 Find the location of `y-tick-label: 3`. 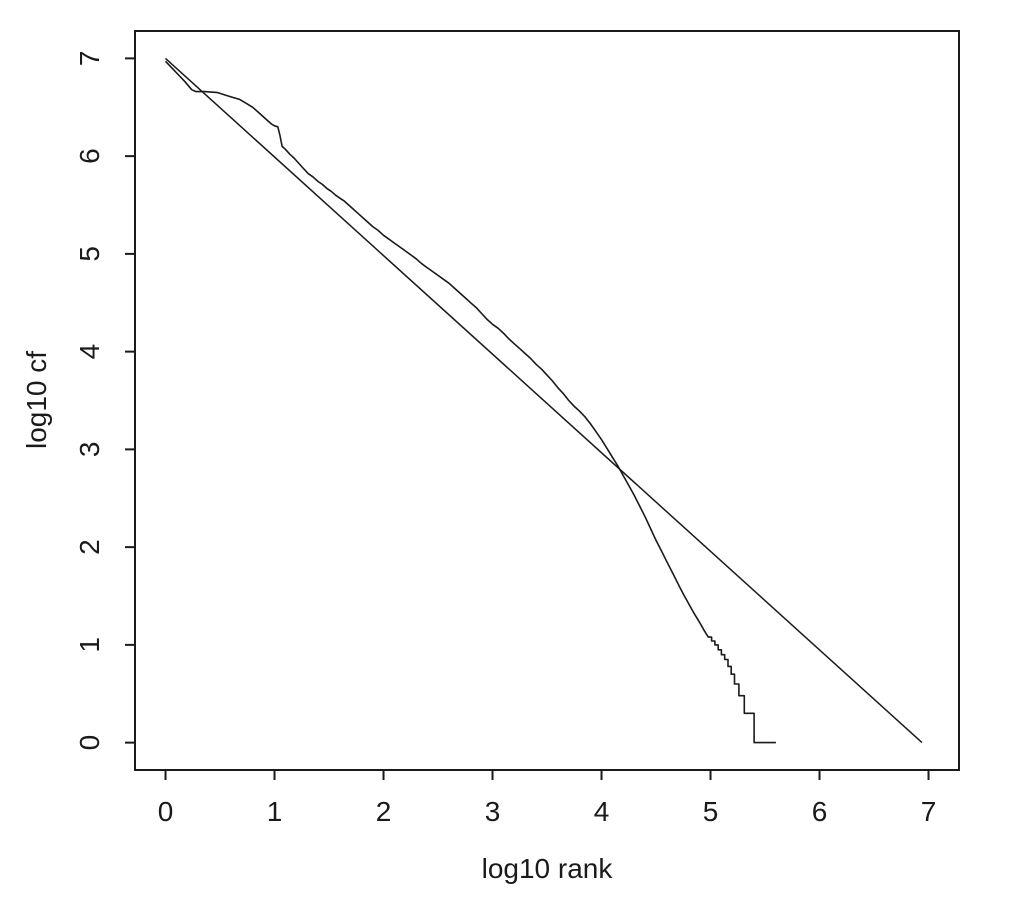

y-tick-label: 3 is located at coordinates (89, 450).